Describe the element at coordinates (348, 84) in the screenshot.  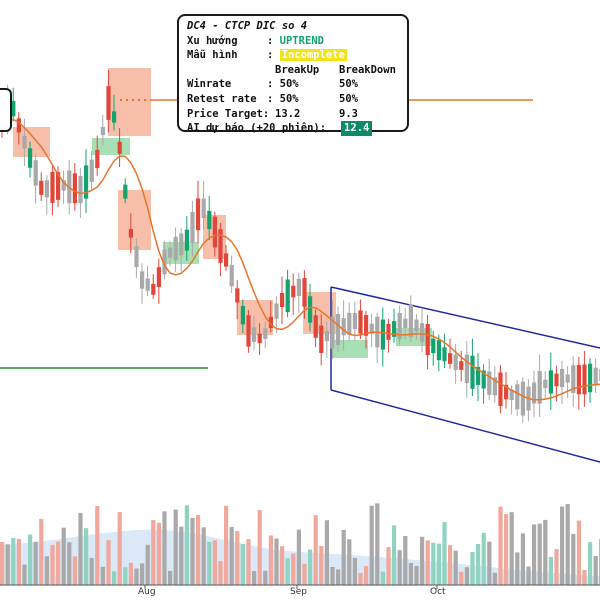
I see `winrate-down: 50%` at that location.